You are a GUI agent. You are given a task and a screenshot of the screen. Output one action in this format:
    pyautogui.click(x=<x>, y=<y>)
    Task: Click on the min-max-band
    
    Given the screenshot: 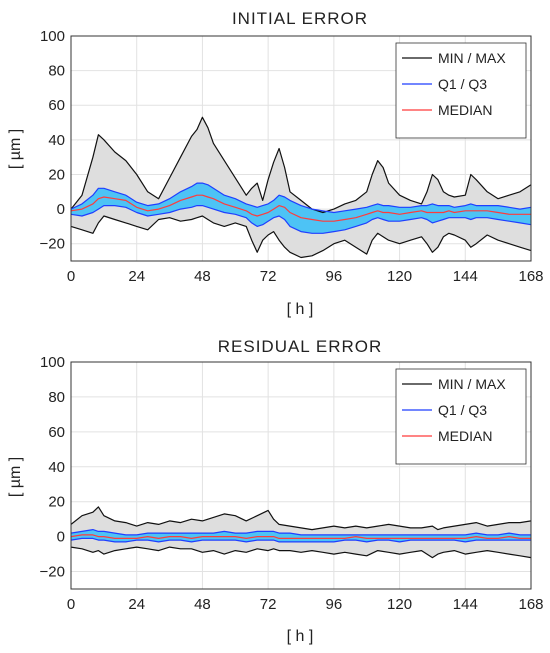 What is the action you would take?
    pyautogui.click(x=301, y=532)
    